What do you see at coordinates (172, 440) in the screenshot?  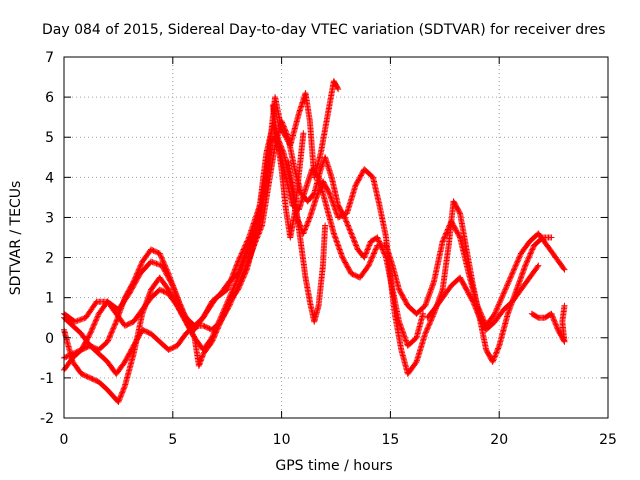 I see `x-tick-label: 5` at bounding box center [172, 440].